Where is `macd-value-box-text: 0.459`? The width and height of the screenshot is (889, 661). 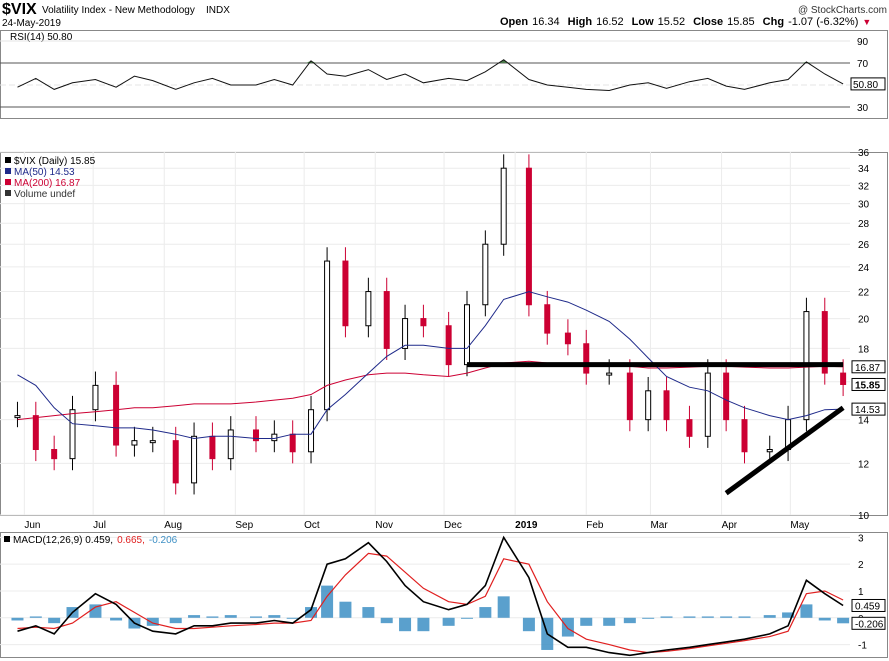 macd-value-box-text: 0.459 is located at coordinates (867, 606).